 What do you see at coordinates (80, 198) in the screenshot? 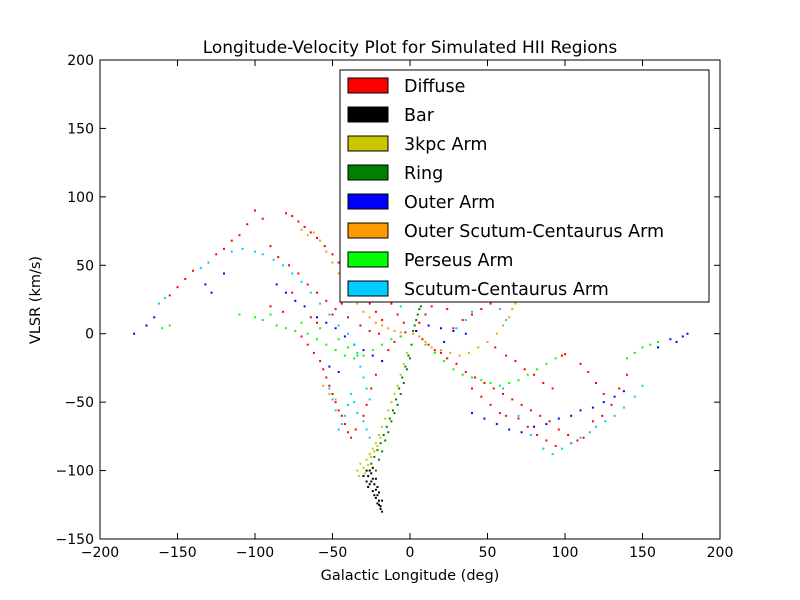
I see `y-tick-label: 100` at bounding box center [80, 198].